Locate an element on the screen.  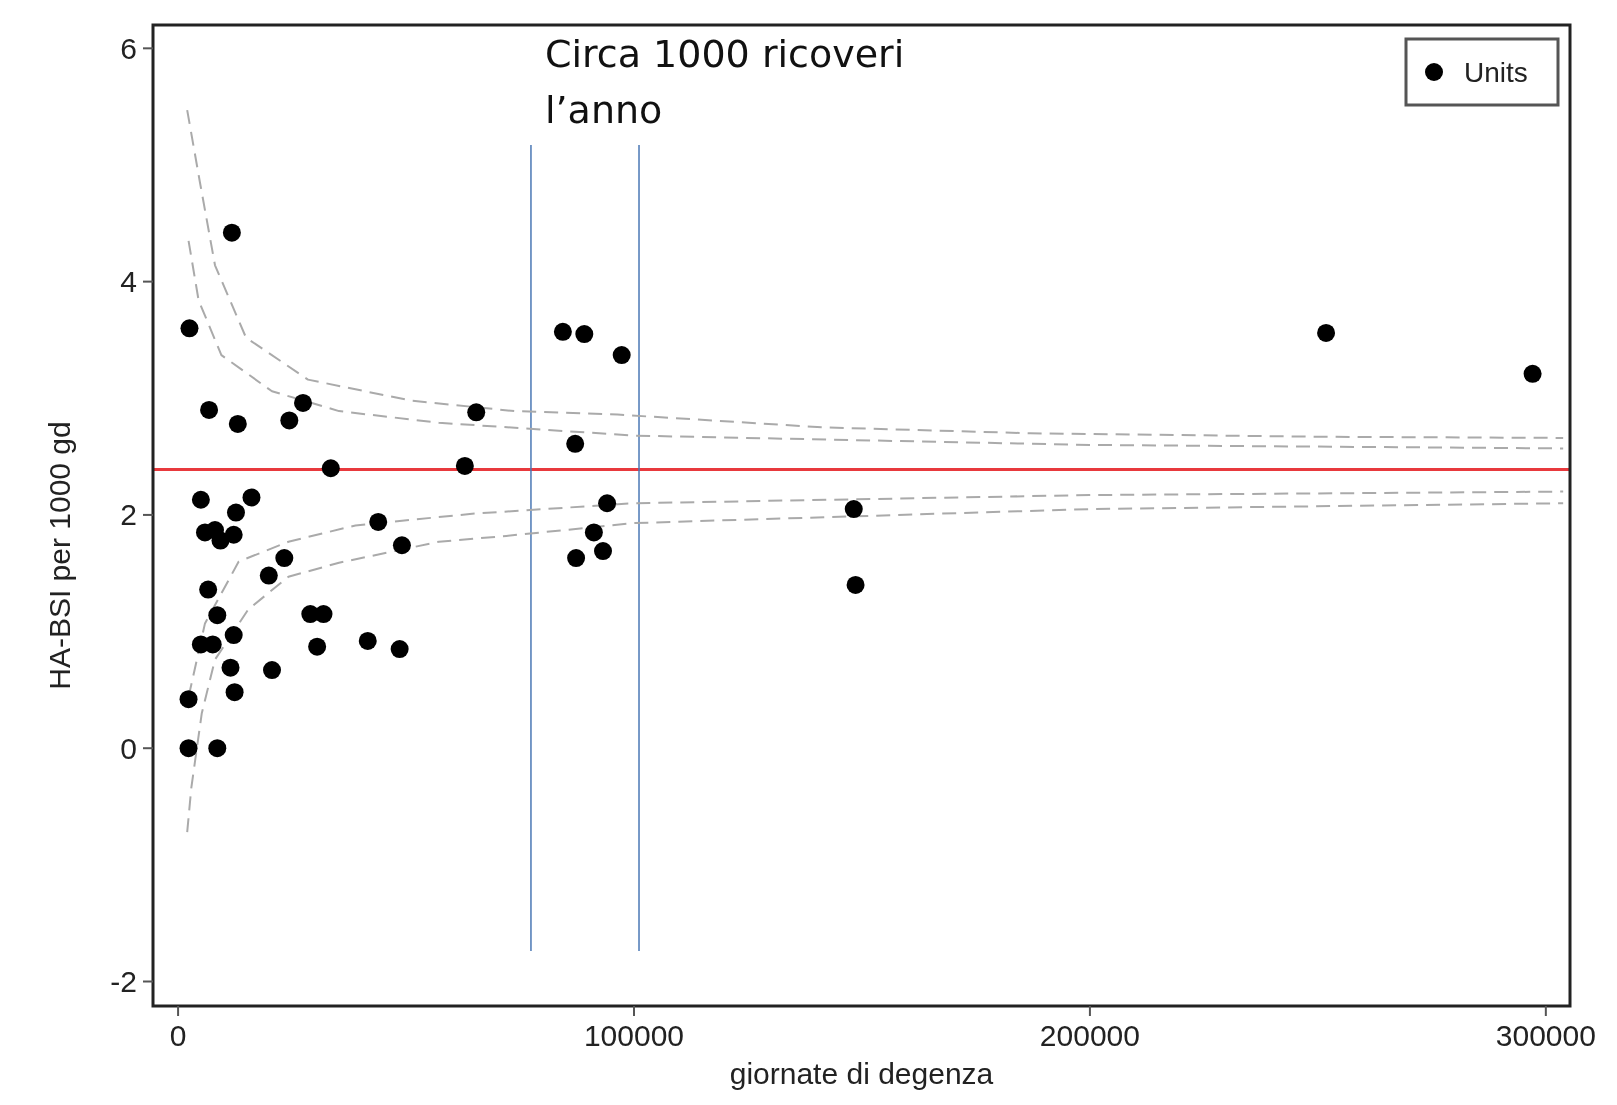
y-tick-label: 4 is located at coordinates (128, 282).